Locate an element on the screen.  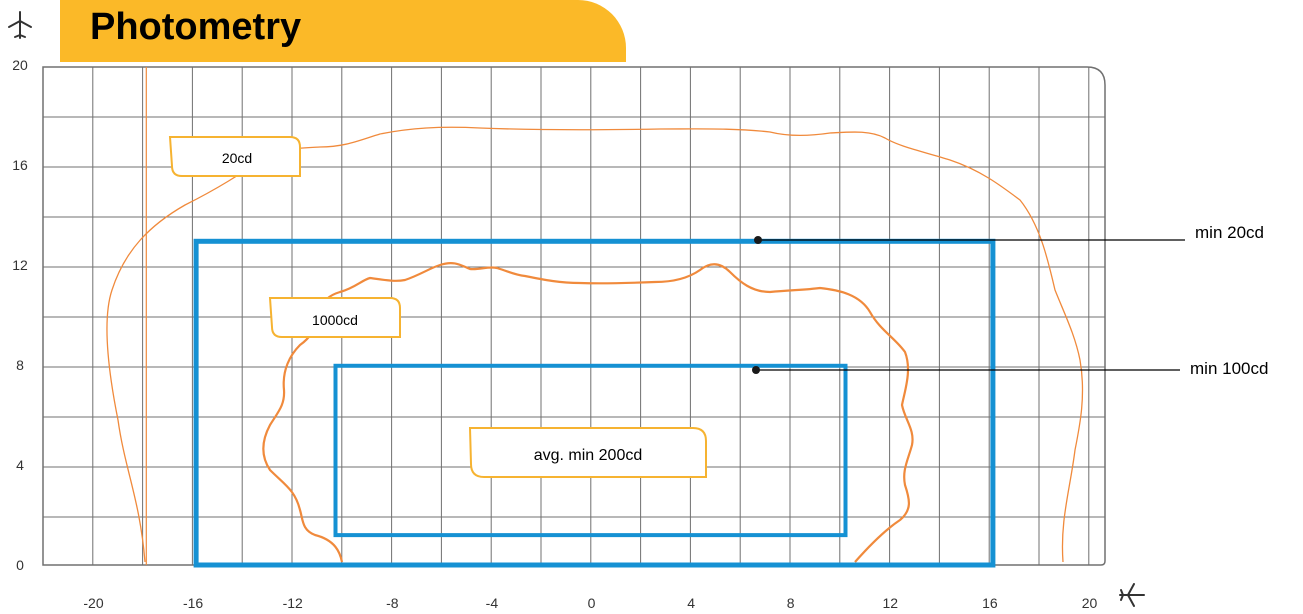
x-tick-label: 20 is located at coordinates (1090, 603).